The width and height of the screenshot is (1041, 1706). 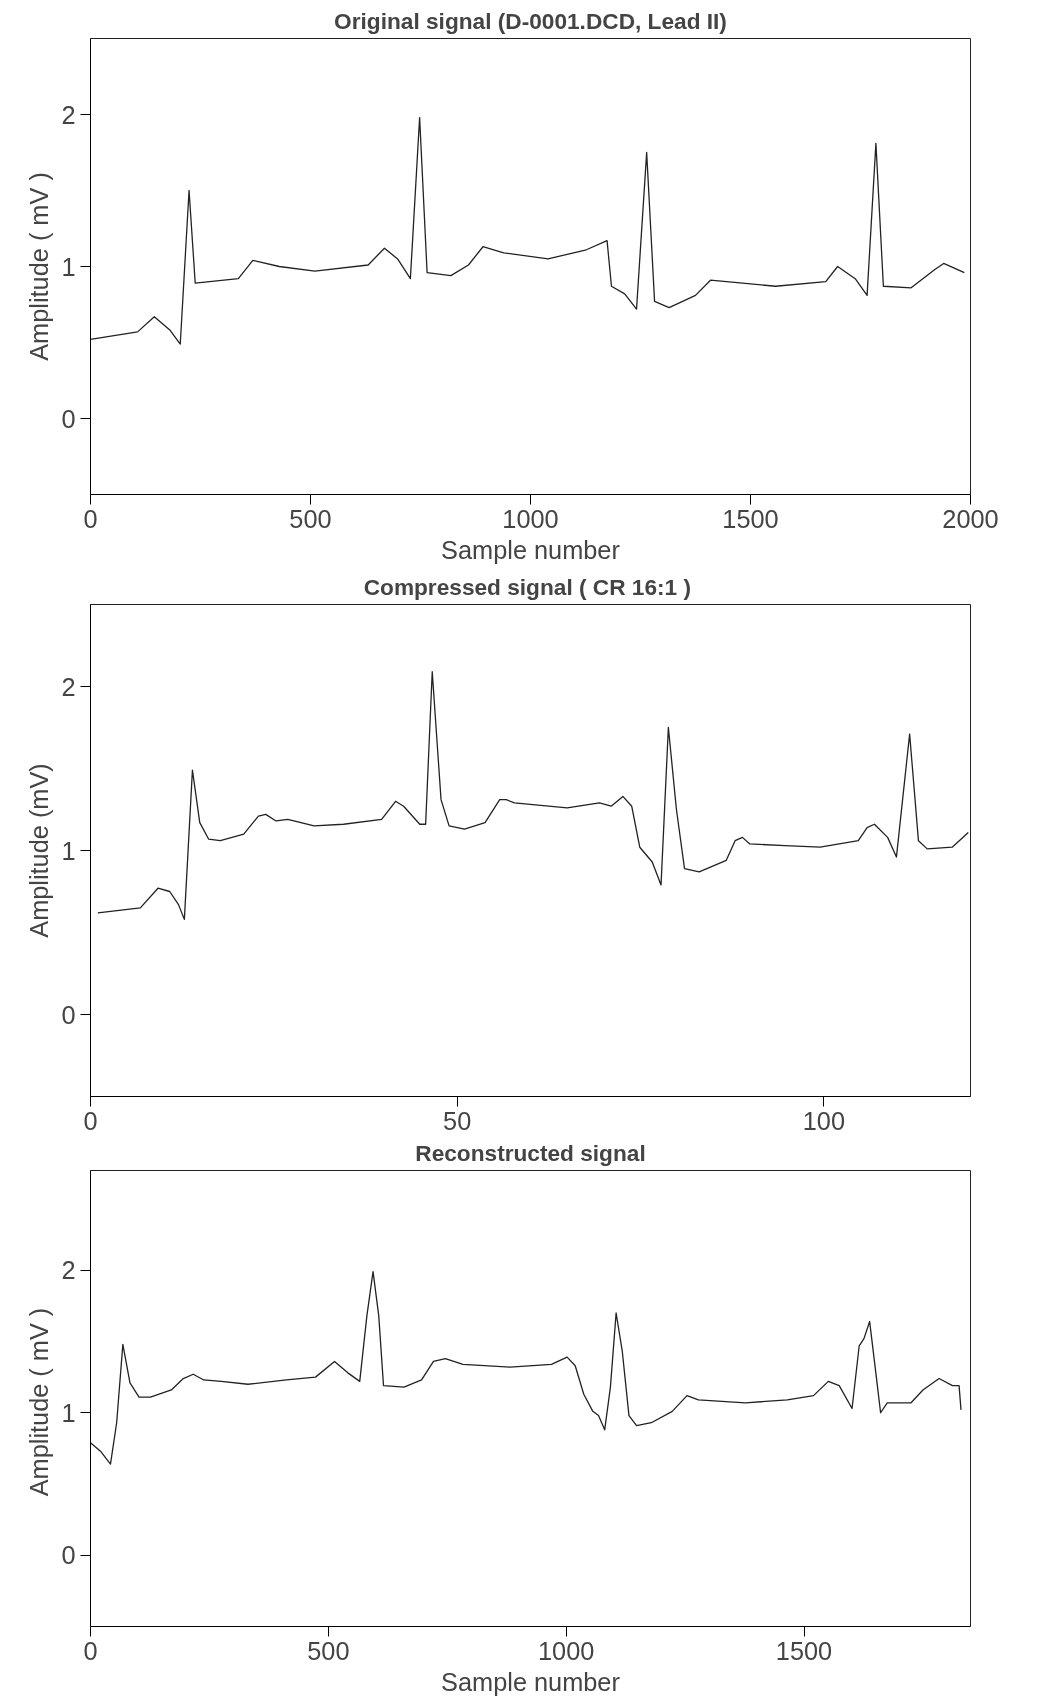 I want to click on x-tick-label: 100, so click(x=823, y=1120).